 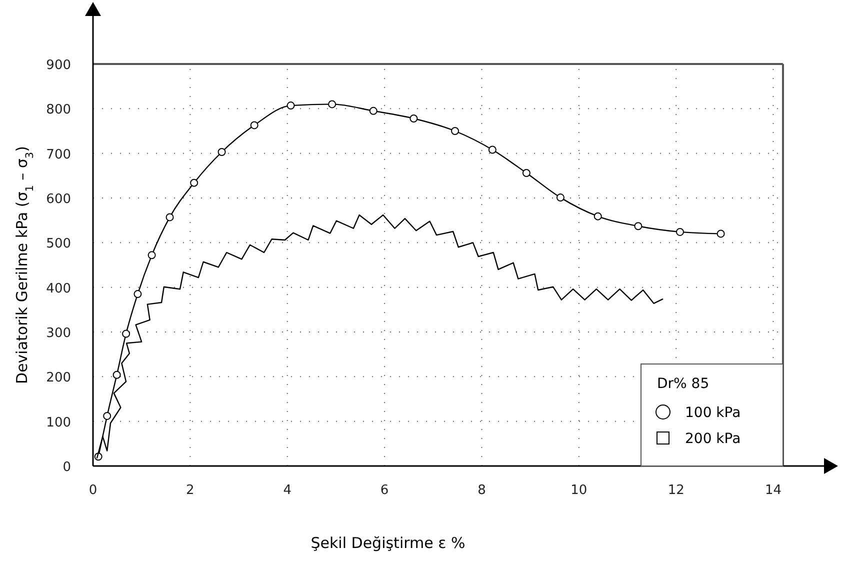 I want to click on x-axis-title: Şekil Değiştirme ε %, so click(x=388, y=543).